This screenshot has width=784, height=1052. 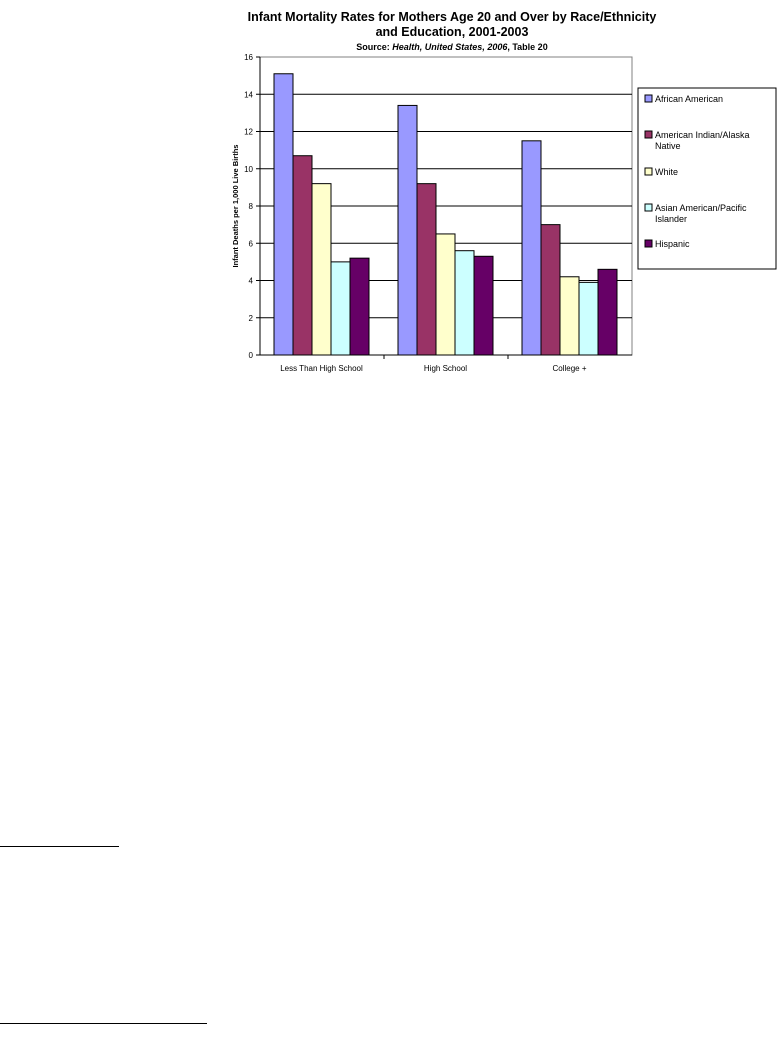 What do you see at coordinates (248, 169) in the screenshot?
I see `y-tick-label: 10` at bounding box center [248, 169].